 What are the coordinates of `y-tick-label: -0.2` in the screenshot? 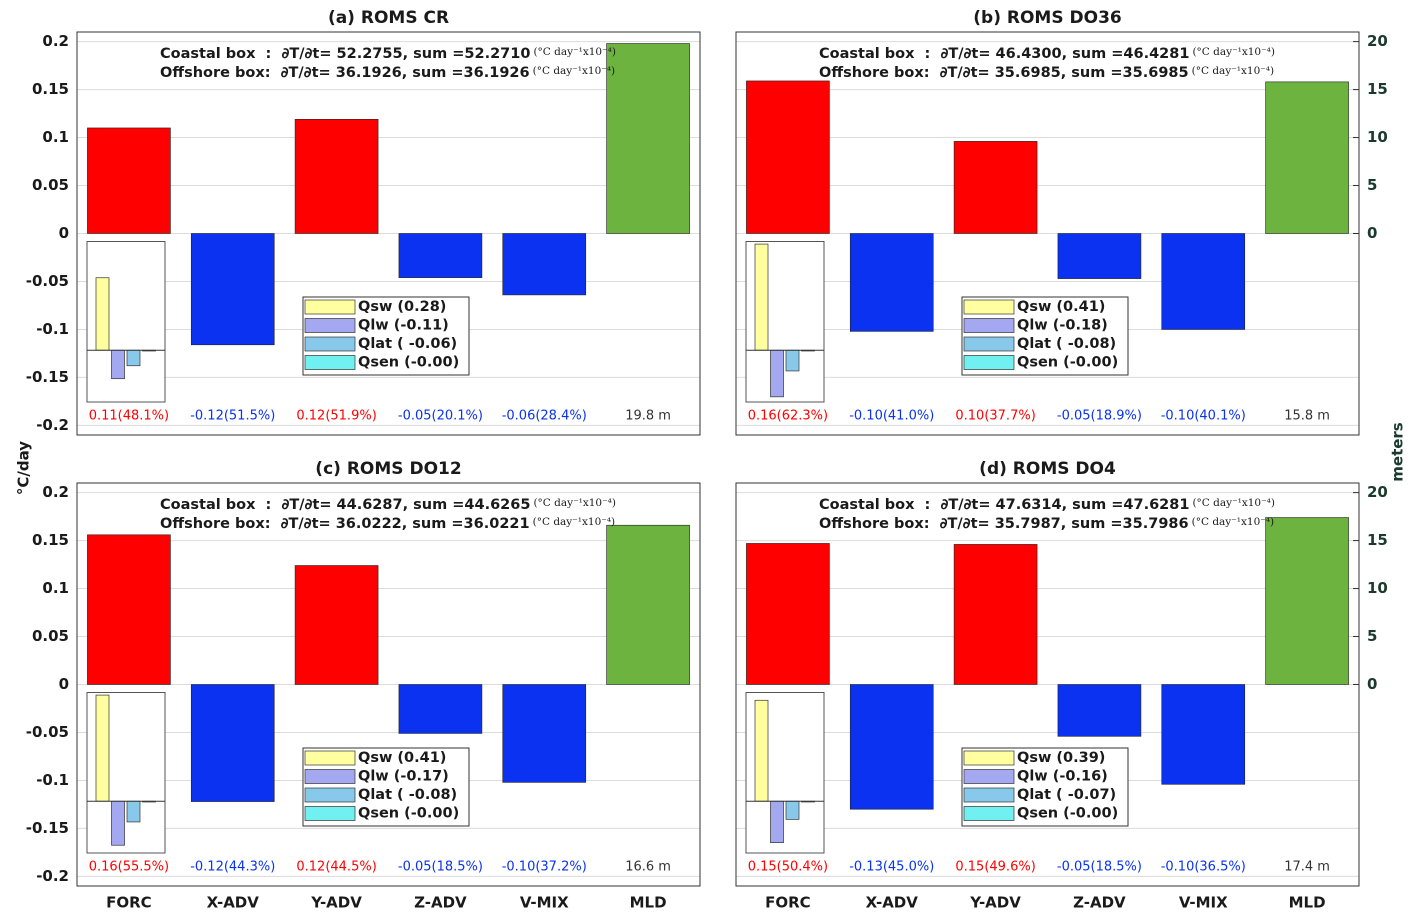 It's located at (52, 876).